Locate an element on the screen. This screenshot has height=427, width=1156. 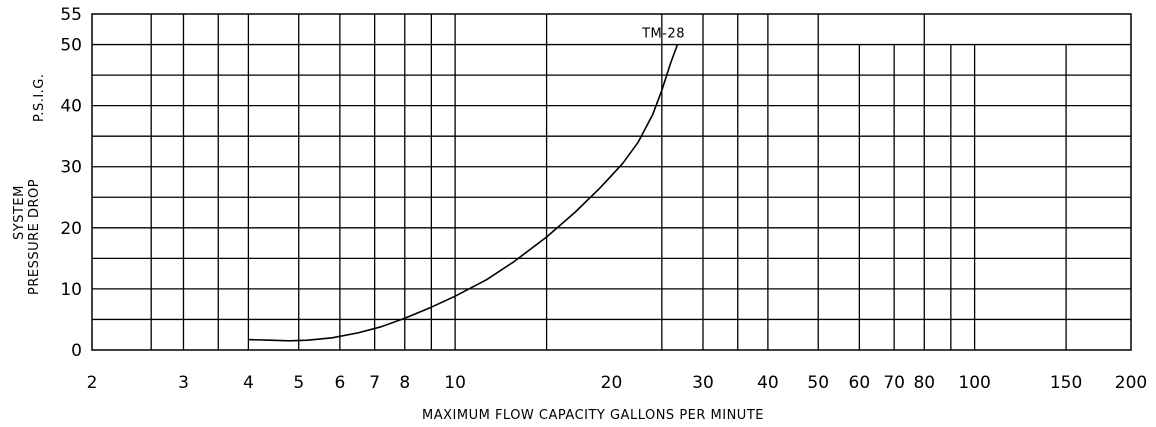
y-tick-label-4: 40 is located at coordinates (71, 107).